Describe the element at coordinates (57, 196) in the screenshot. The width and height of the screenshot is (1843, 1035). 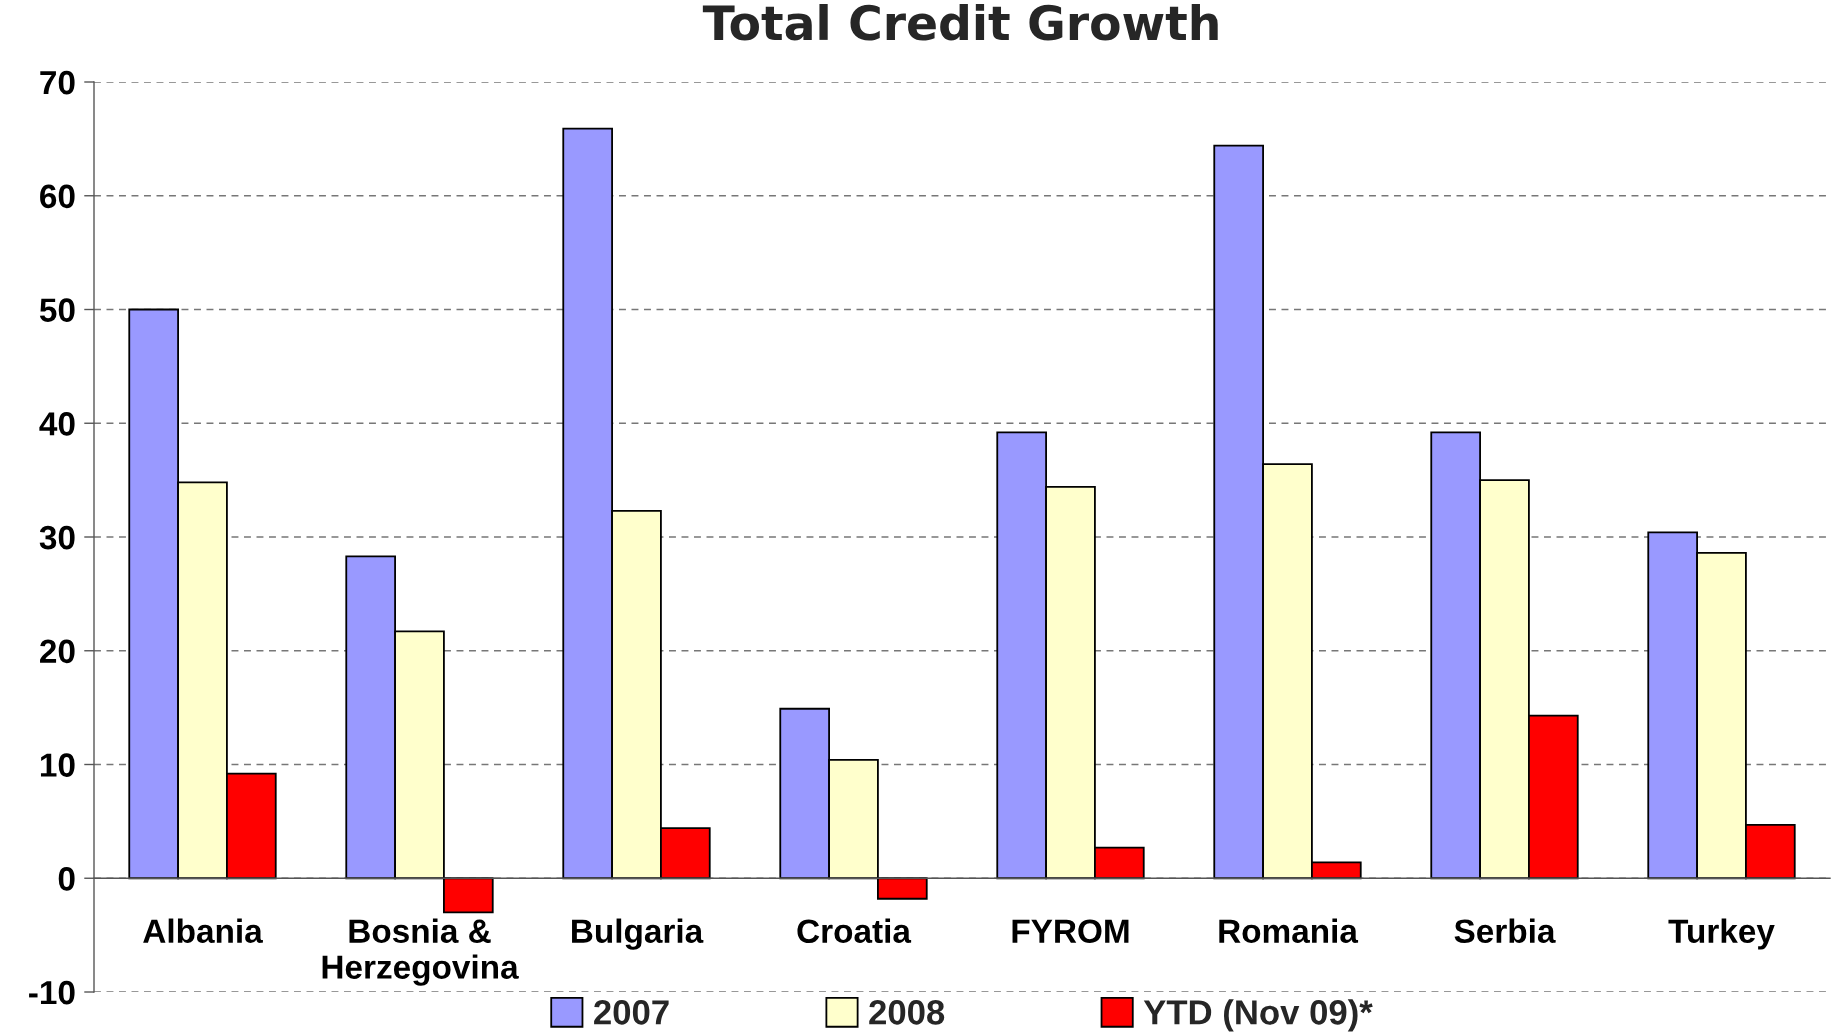
I see `y-tick-label: 60` at that location.